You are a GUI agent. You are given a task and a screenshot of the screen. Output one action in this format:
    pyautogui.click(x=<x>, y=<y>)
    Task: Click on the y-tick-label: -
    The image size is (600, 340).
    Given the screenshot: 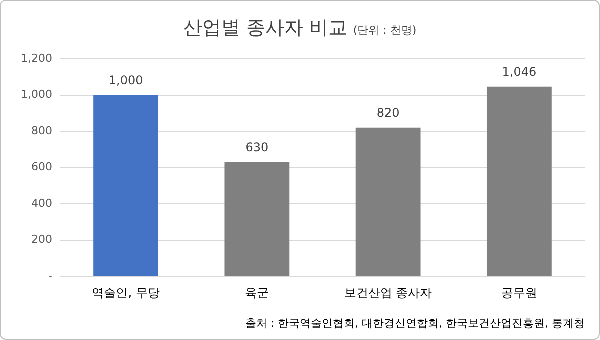 What is the action you would take?
    pyautogui.click(x=50, y=275)
    